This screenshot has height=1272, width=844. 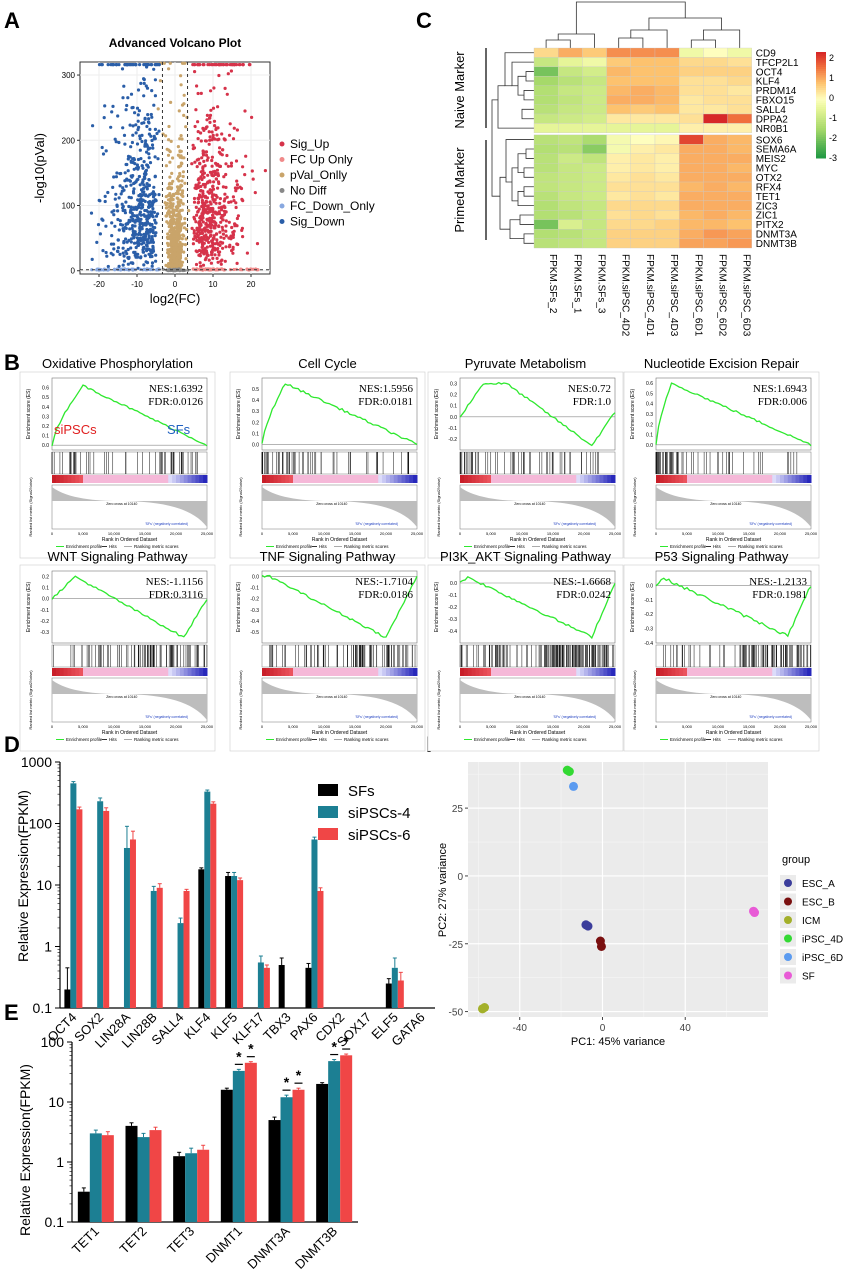 I want to click on heatmap-row-label: PRDM14, so click(x=776, y=91).